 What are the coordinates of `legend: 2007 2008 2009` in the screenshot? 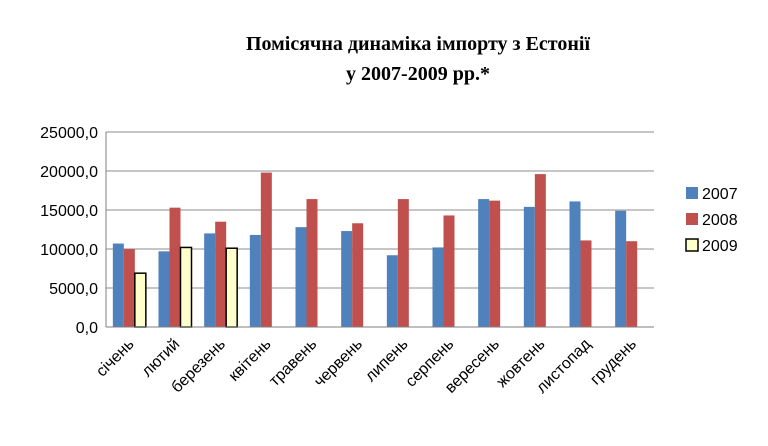 It's located at (711, 220).